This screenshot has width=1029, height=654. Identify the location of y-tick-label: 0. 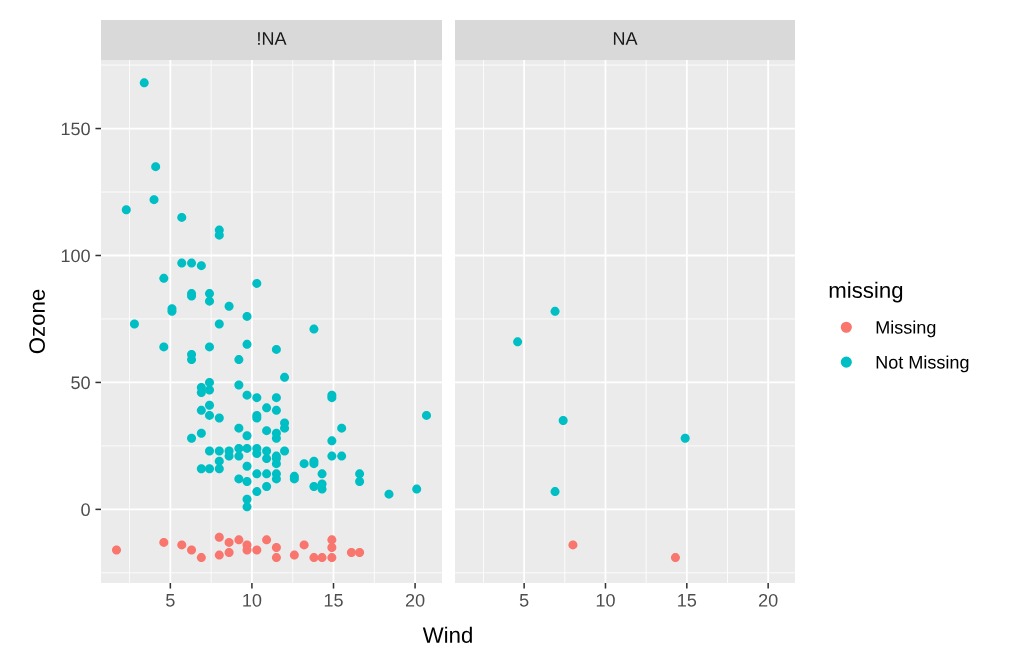
(85, 510).